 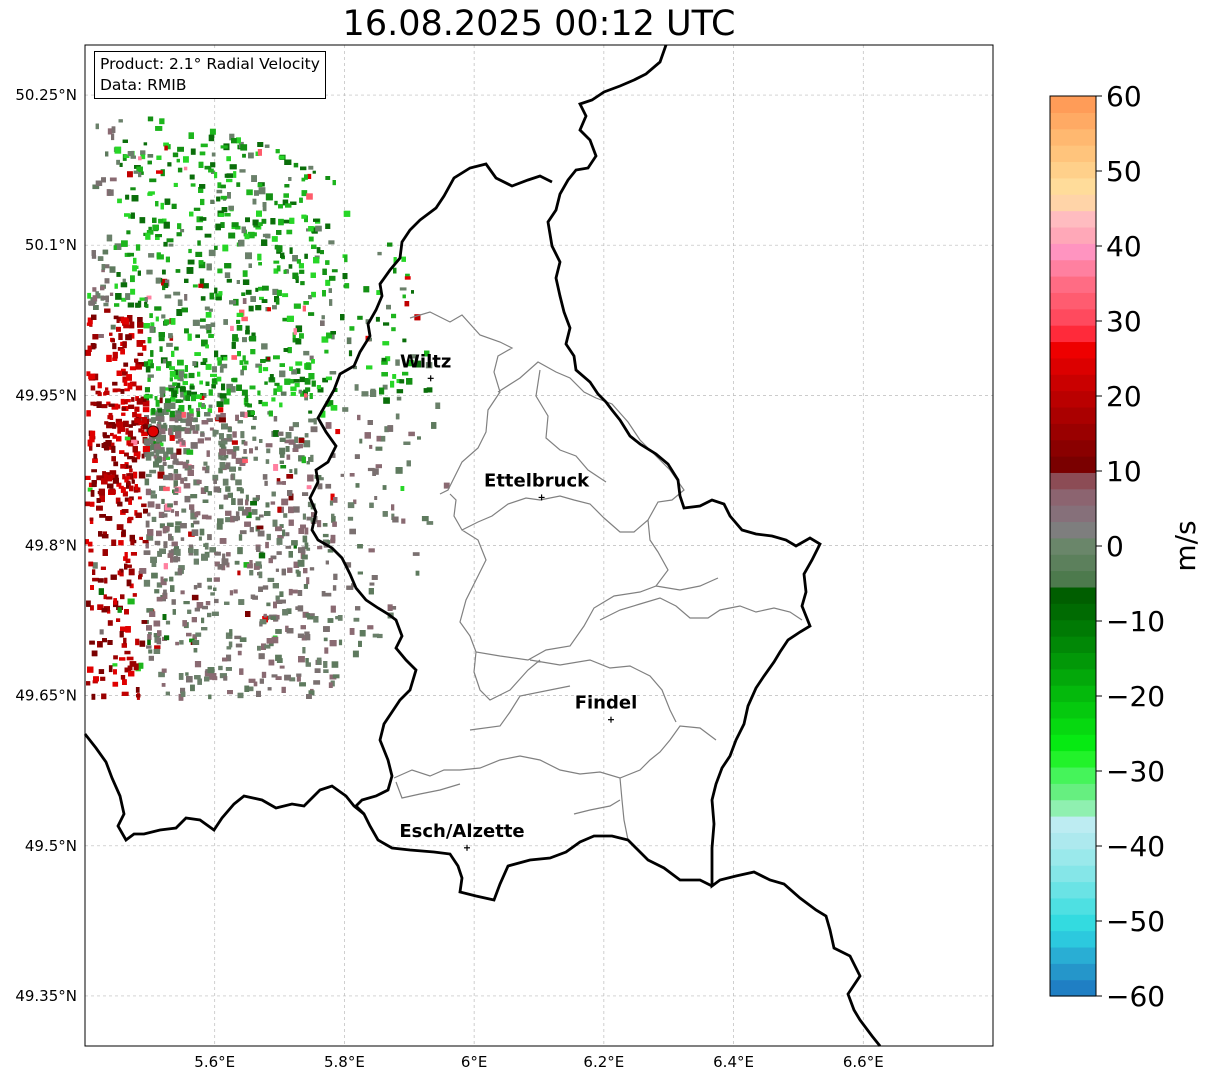 I want to click on lat-tick-label: 50.1°N, so click(x=51, y=245).